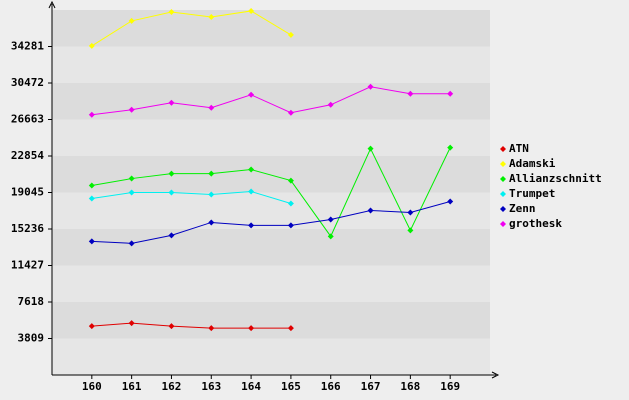 This screenshot has height=400, width=629. Describe the element at coordinates (27, 155) in the screenshot. I see `y-tick-label: 22854` at that location.